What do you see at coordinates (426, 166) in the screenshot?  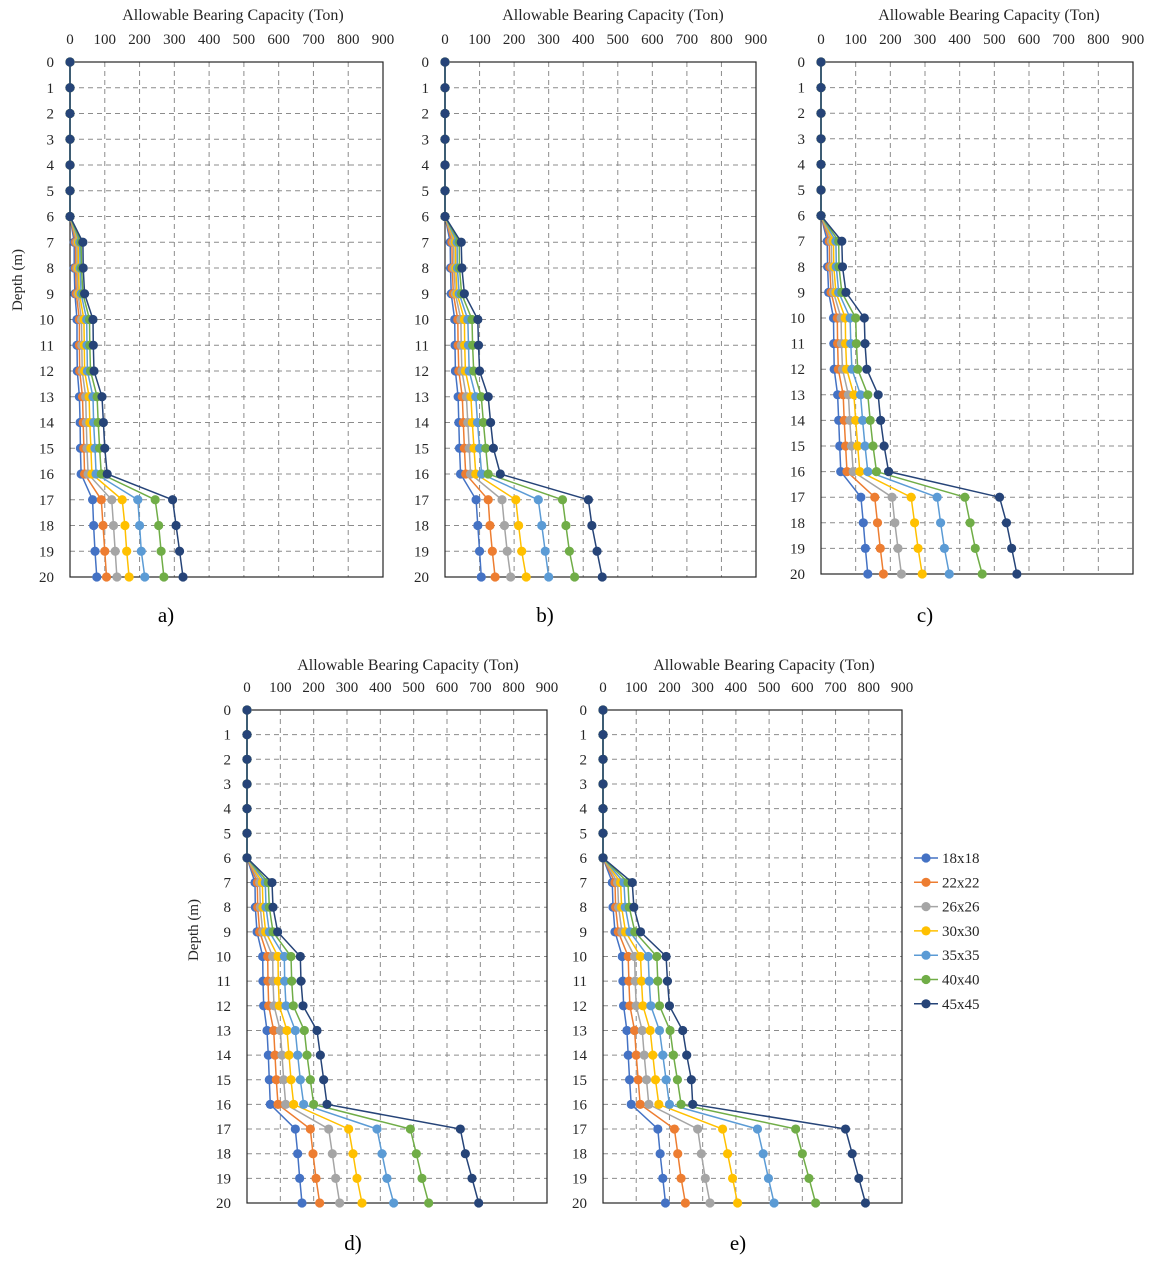 I see `y-tick-label: 4` at bounding box center [426, 166].